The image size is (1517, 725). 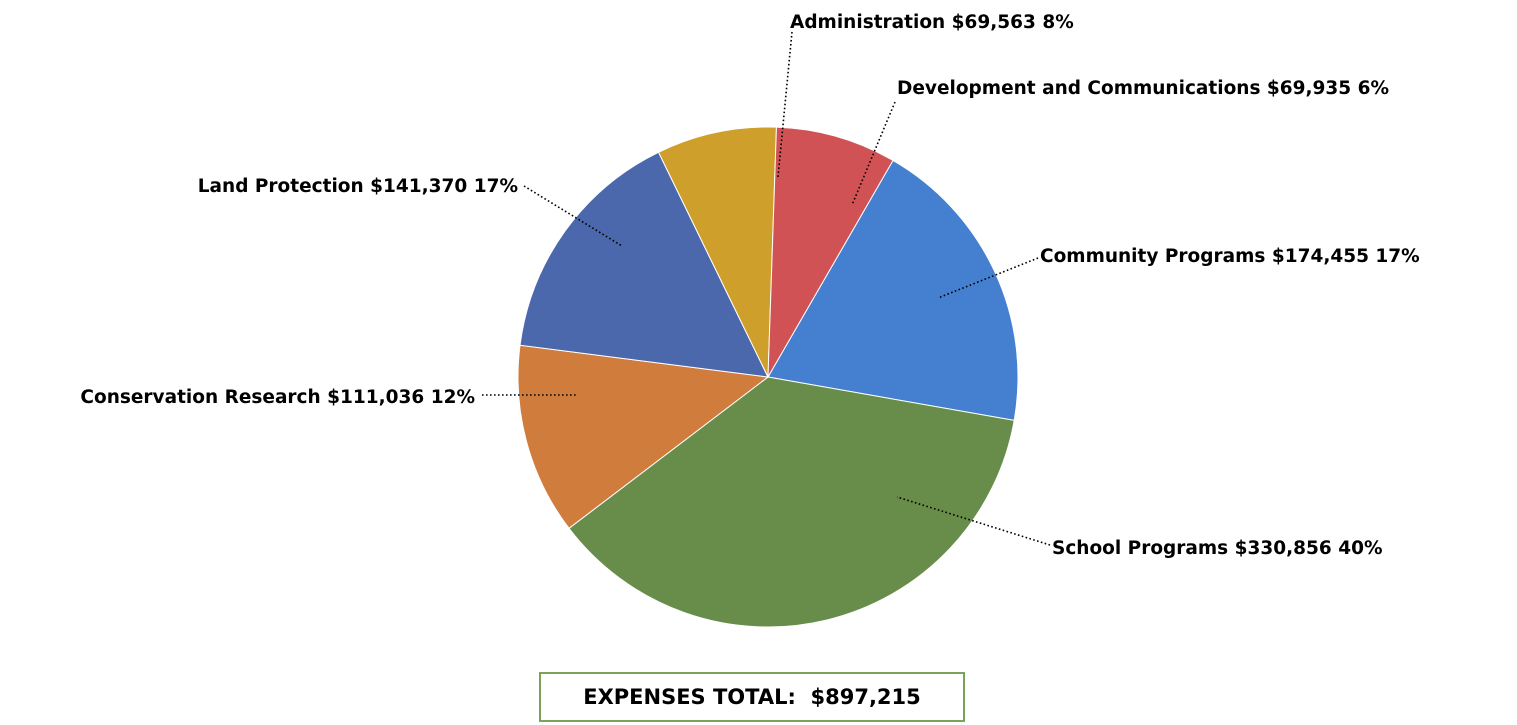 What do you see at coordinates (1217, 548) in the screenshot?
I see `data-label-school-programs: School Programs $330,856 40%` at bounding box center [1217, 548].